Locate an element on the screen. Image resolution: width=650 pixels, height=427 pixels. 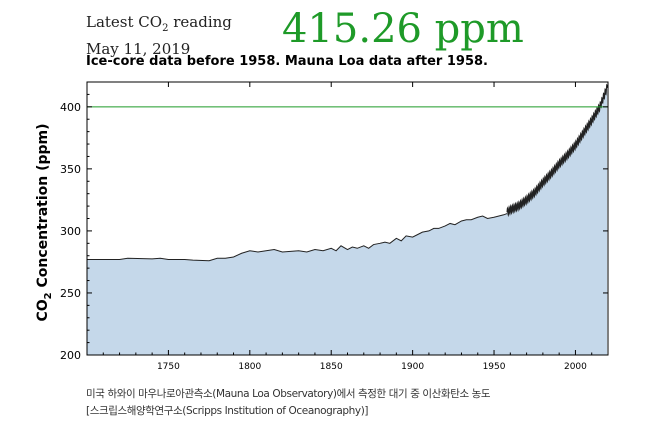
x-tick-label: 1850 is located at coordinates (331, 367).